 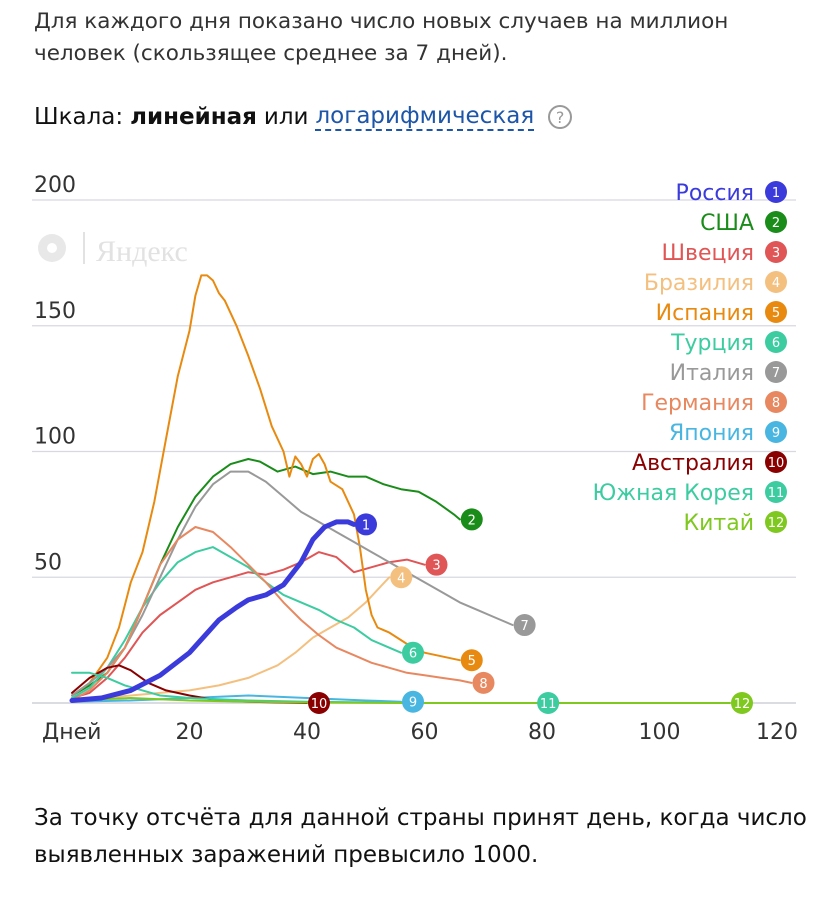 I want to click on end-badge-number: 5, so click(x=472, y=661).